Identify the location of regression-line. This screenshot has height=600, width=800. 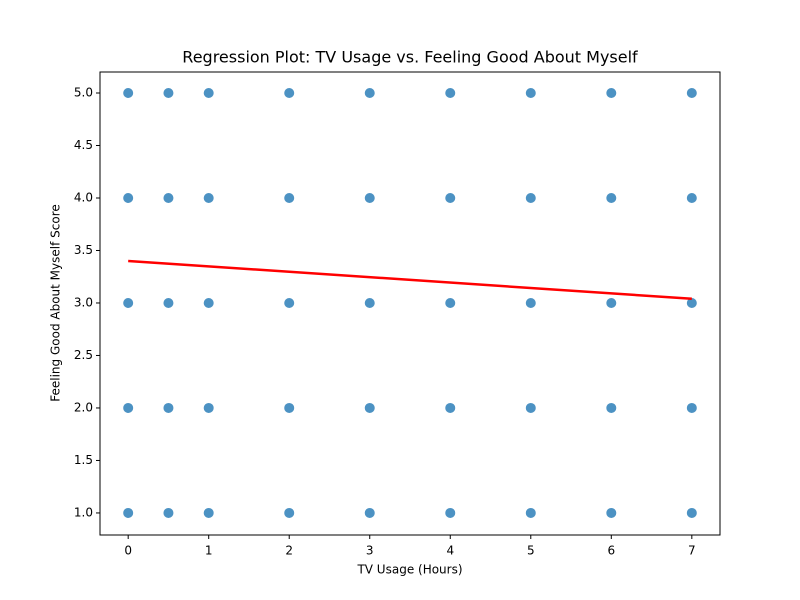
(410, 280).